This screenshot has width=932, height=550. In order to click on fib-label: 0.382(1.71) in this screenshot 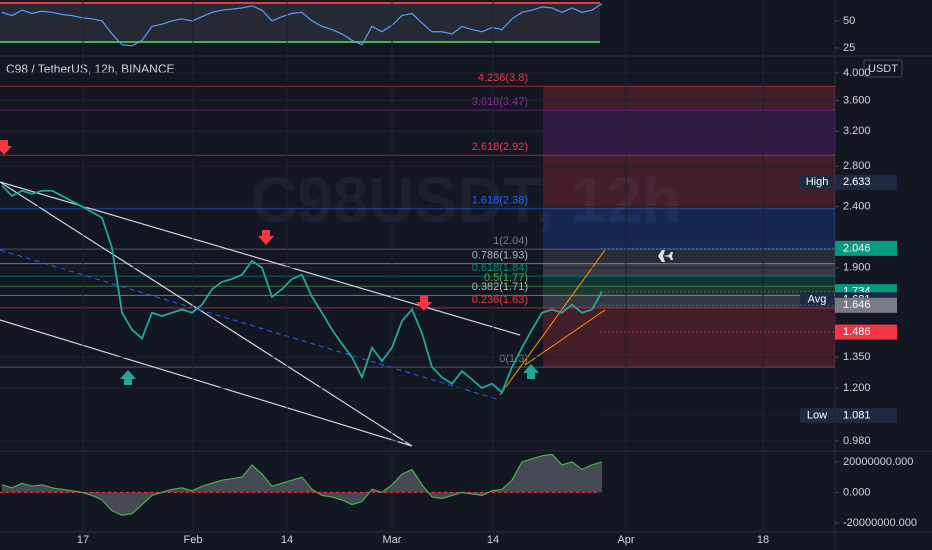, I will do `click(500, 287)`.